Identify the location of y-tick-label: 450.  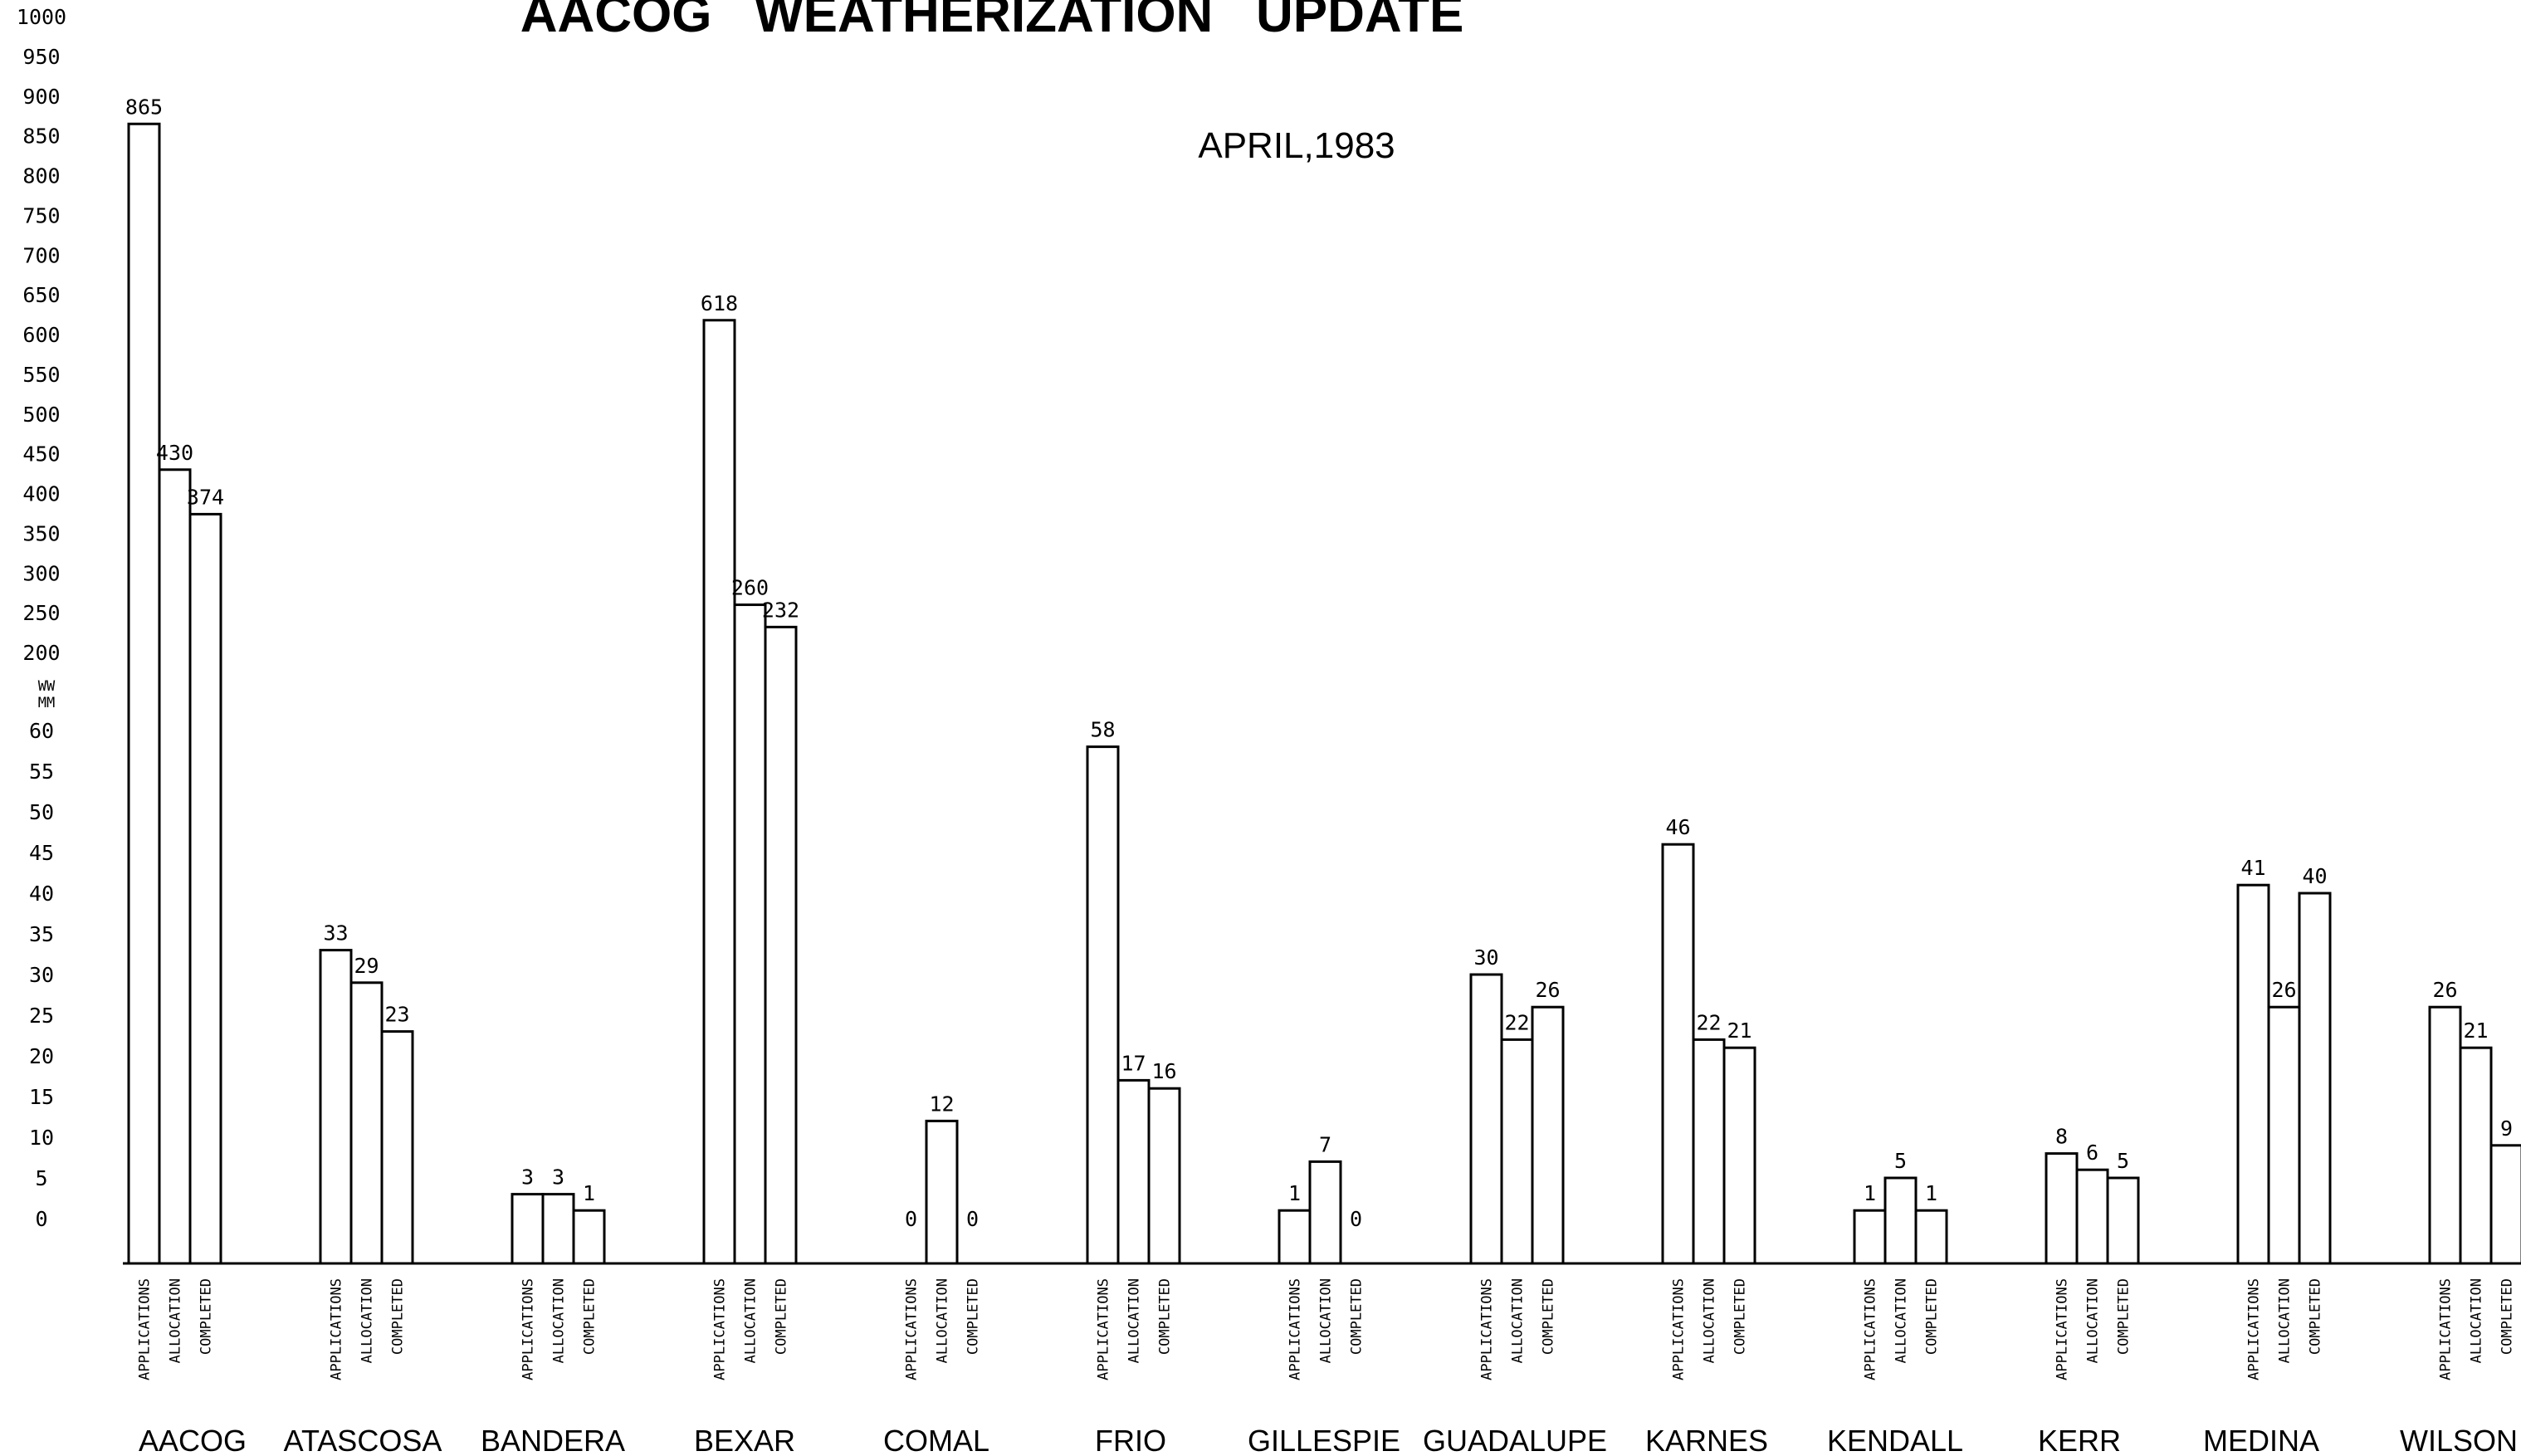
(41, 455).